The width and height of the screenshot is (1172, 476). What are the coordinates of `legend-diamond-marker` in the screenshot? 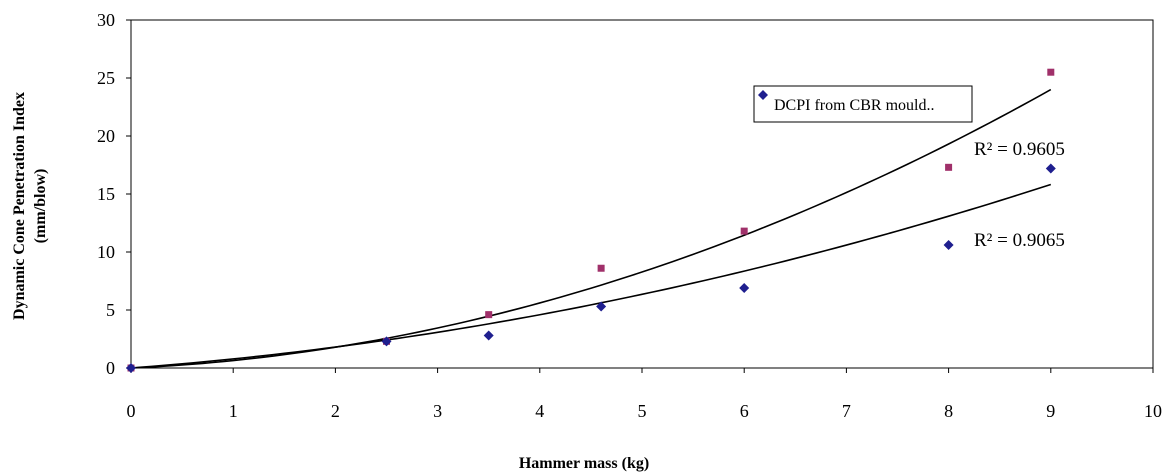 It's located at (763, 95).